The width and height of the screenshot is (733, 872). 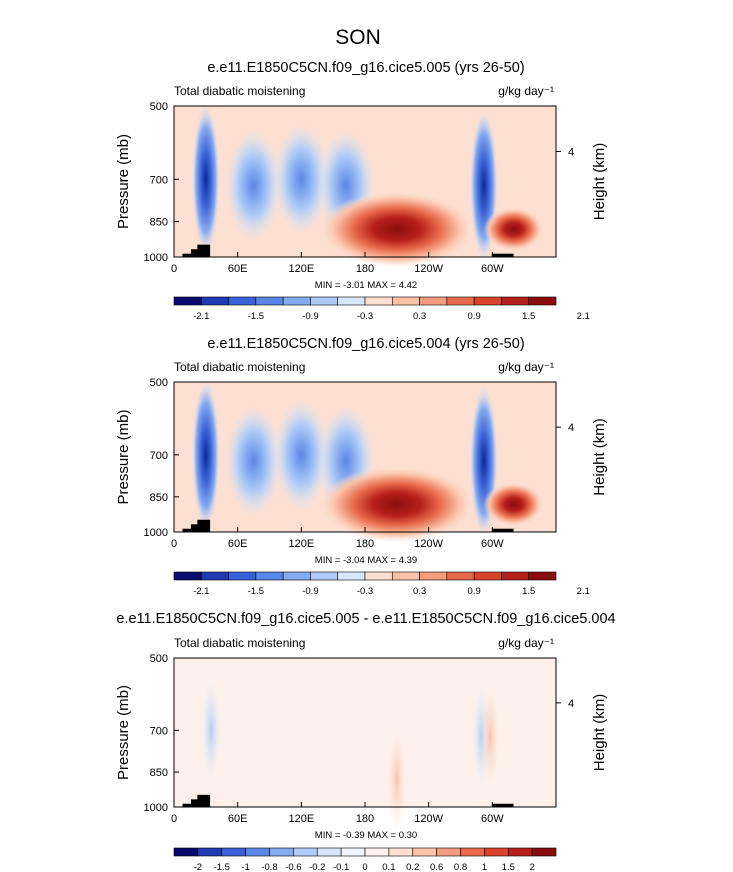 What do you see at coordinates (198, 867) in the screenshot?
I see `colorbar-label: -2` at bounding box center [198, 867].